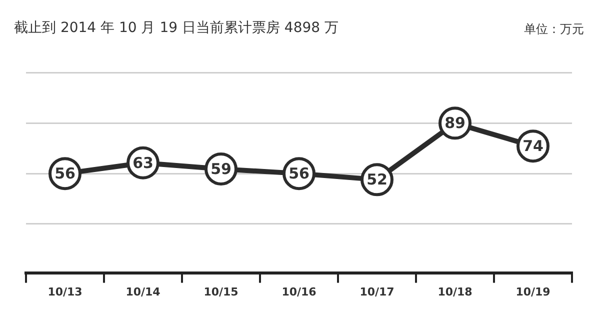  What do you see at coordinates (533, 291) in the screenshot?
I see `x-tick-label: 10/19` at bounding box center [533, 291].